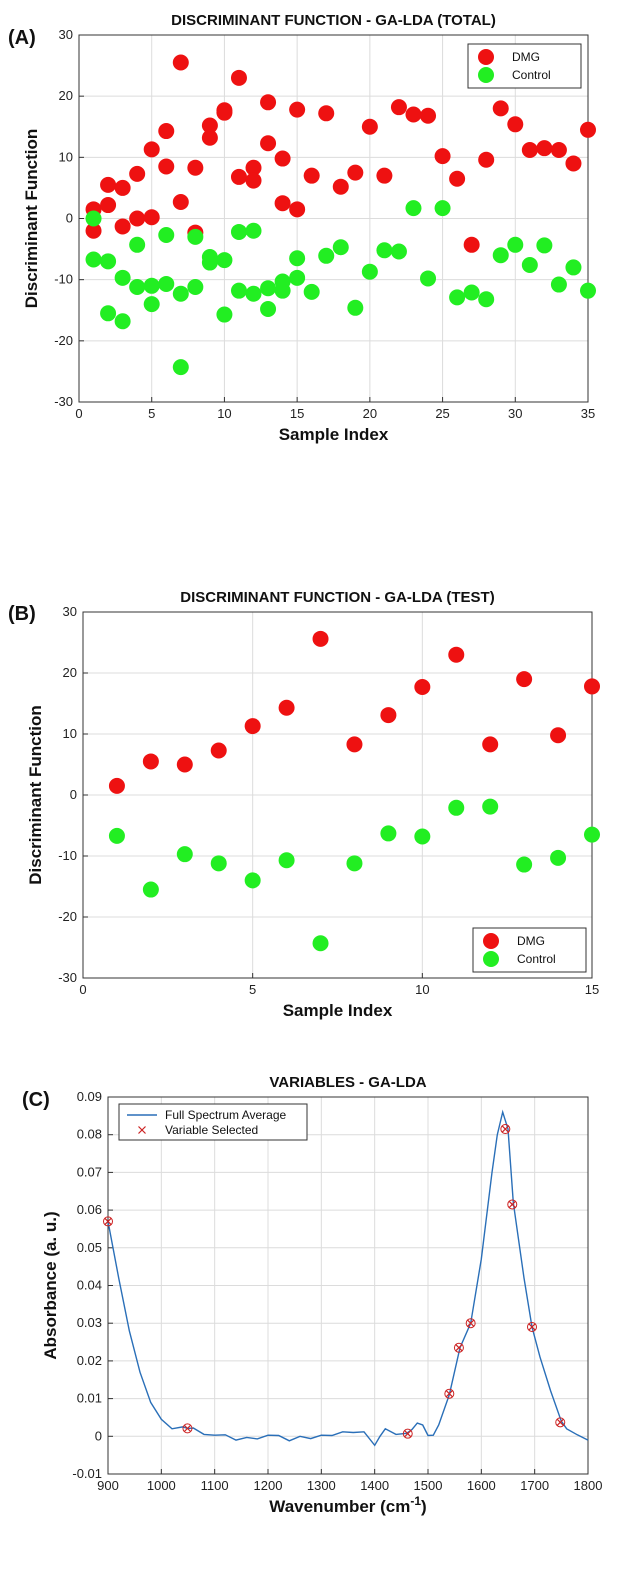 The height and width of the screenshot is (1593, 618). I want to click on legend-label-control: Control, so click(536, 959).